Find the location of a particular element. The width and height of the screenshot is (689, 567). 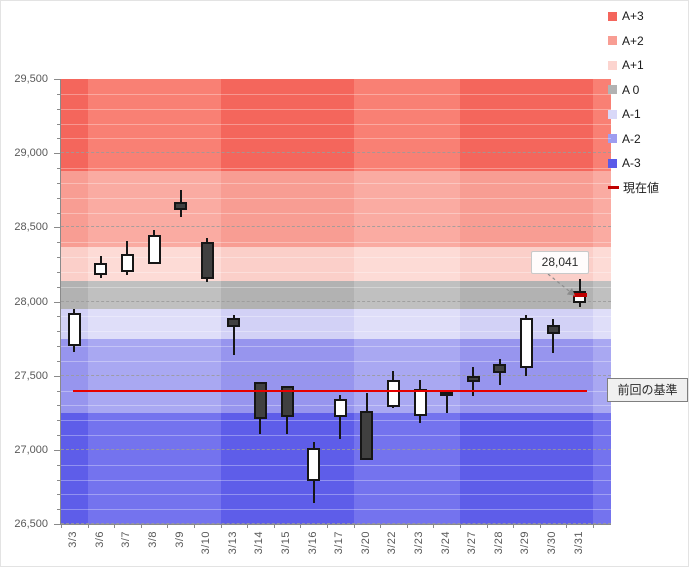

x-axis-label: 3/16 is located at coordinates (312, 543).